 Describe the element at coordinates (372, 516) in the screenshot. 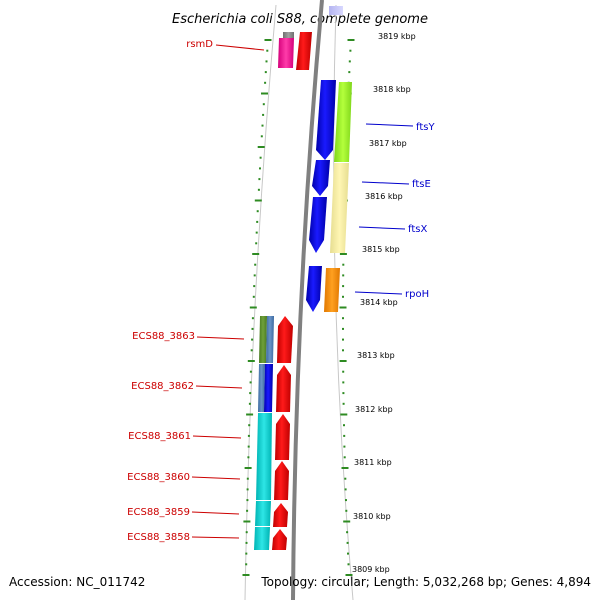

I see `tick-label: 3810 kbp` at that location.